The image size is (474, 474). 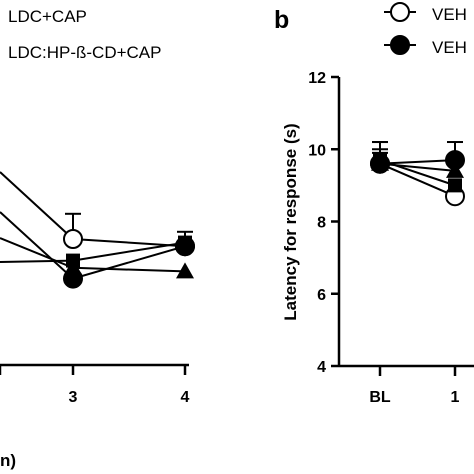 What do you see at coordinates (85, 52) in the screenshot?
I see `legend-a-label-1: LDC:HP-ß-CD+CAP` at bounding box center [85, 52].